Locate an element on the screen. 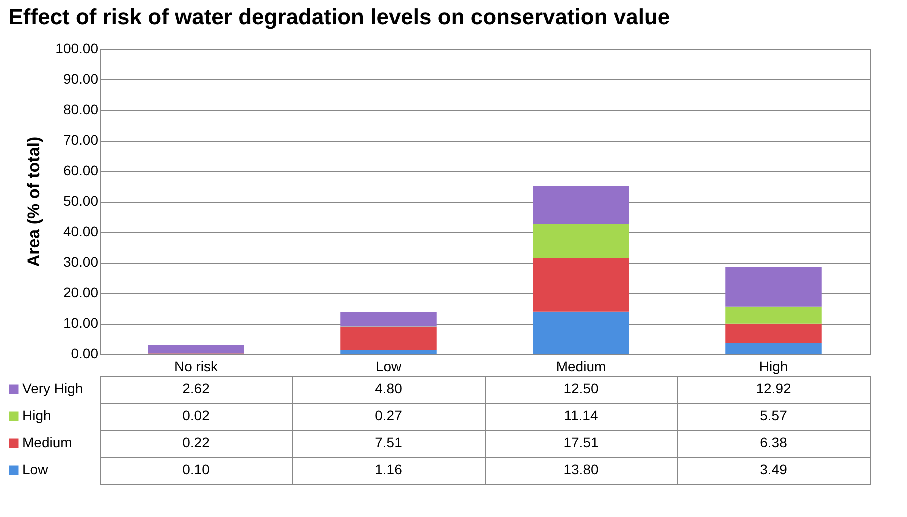 This screenshot has height=517, width=907. legend-label: High is located at coordinates (37, 416).